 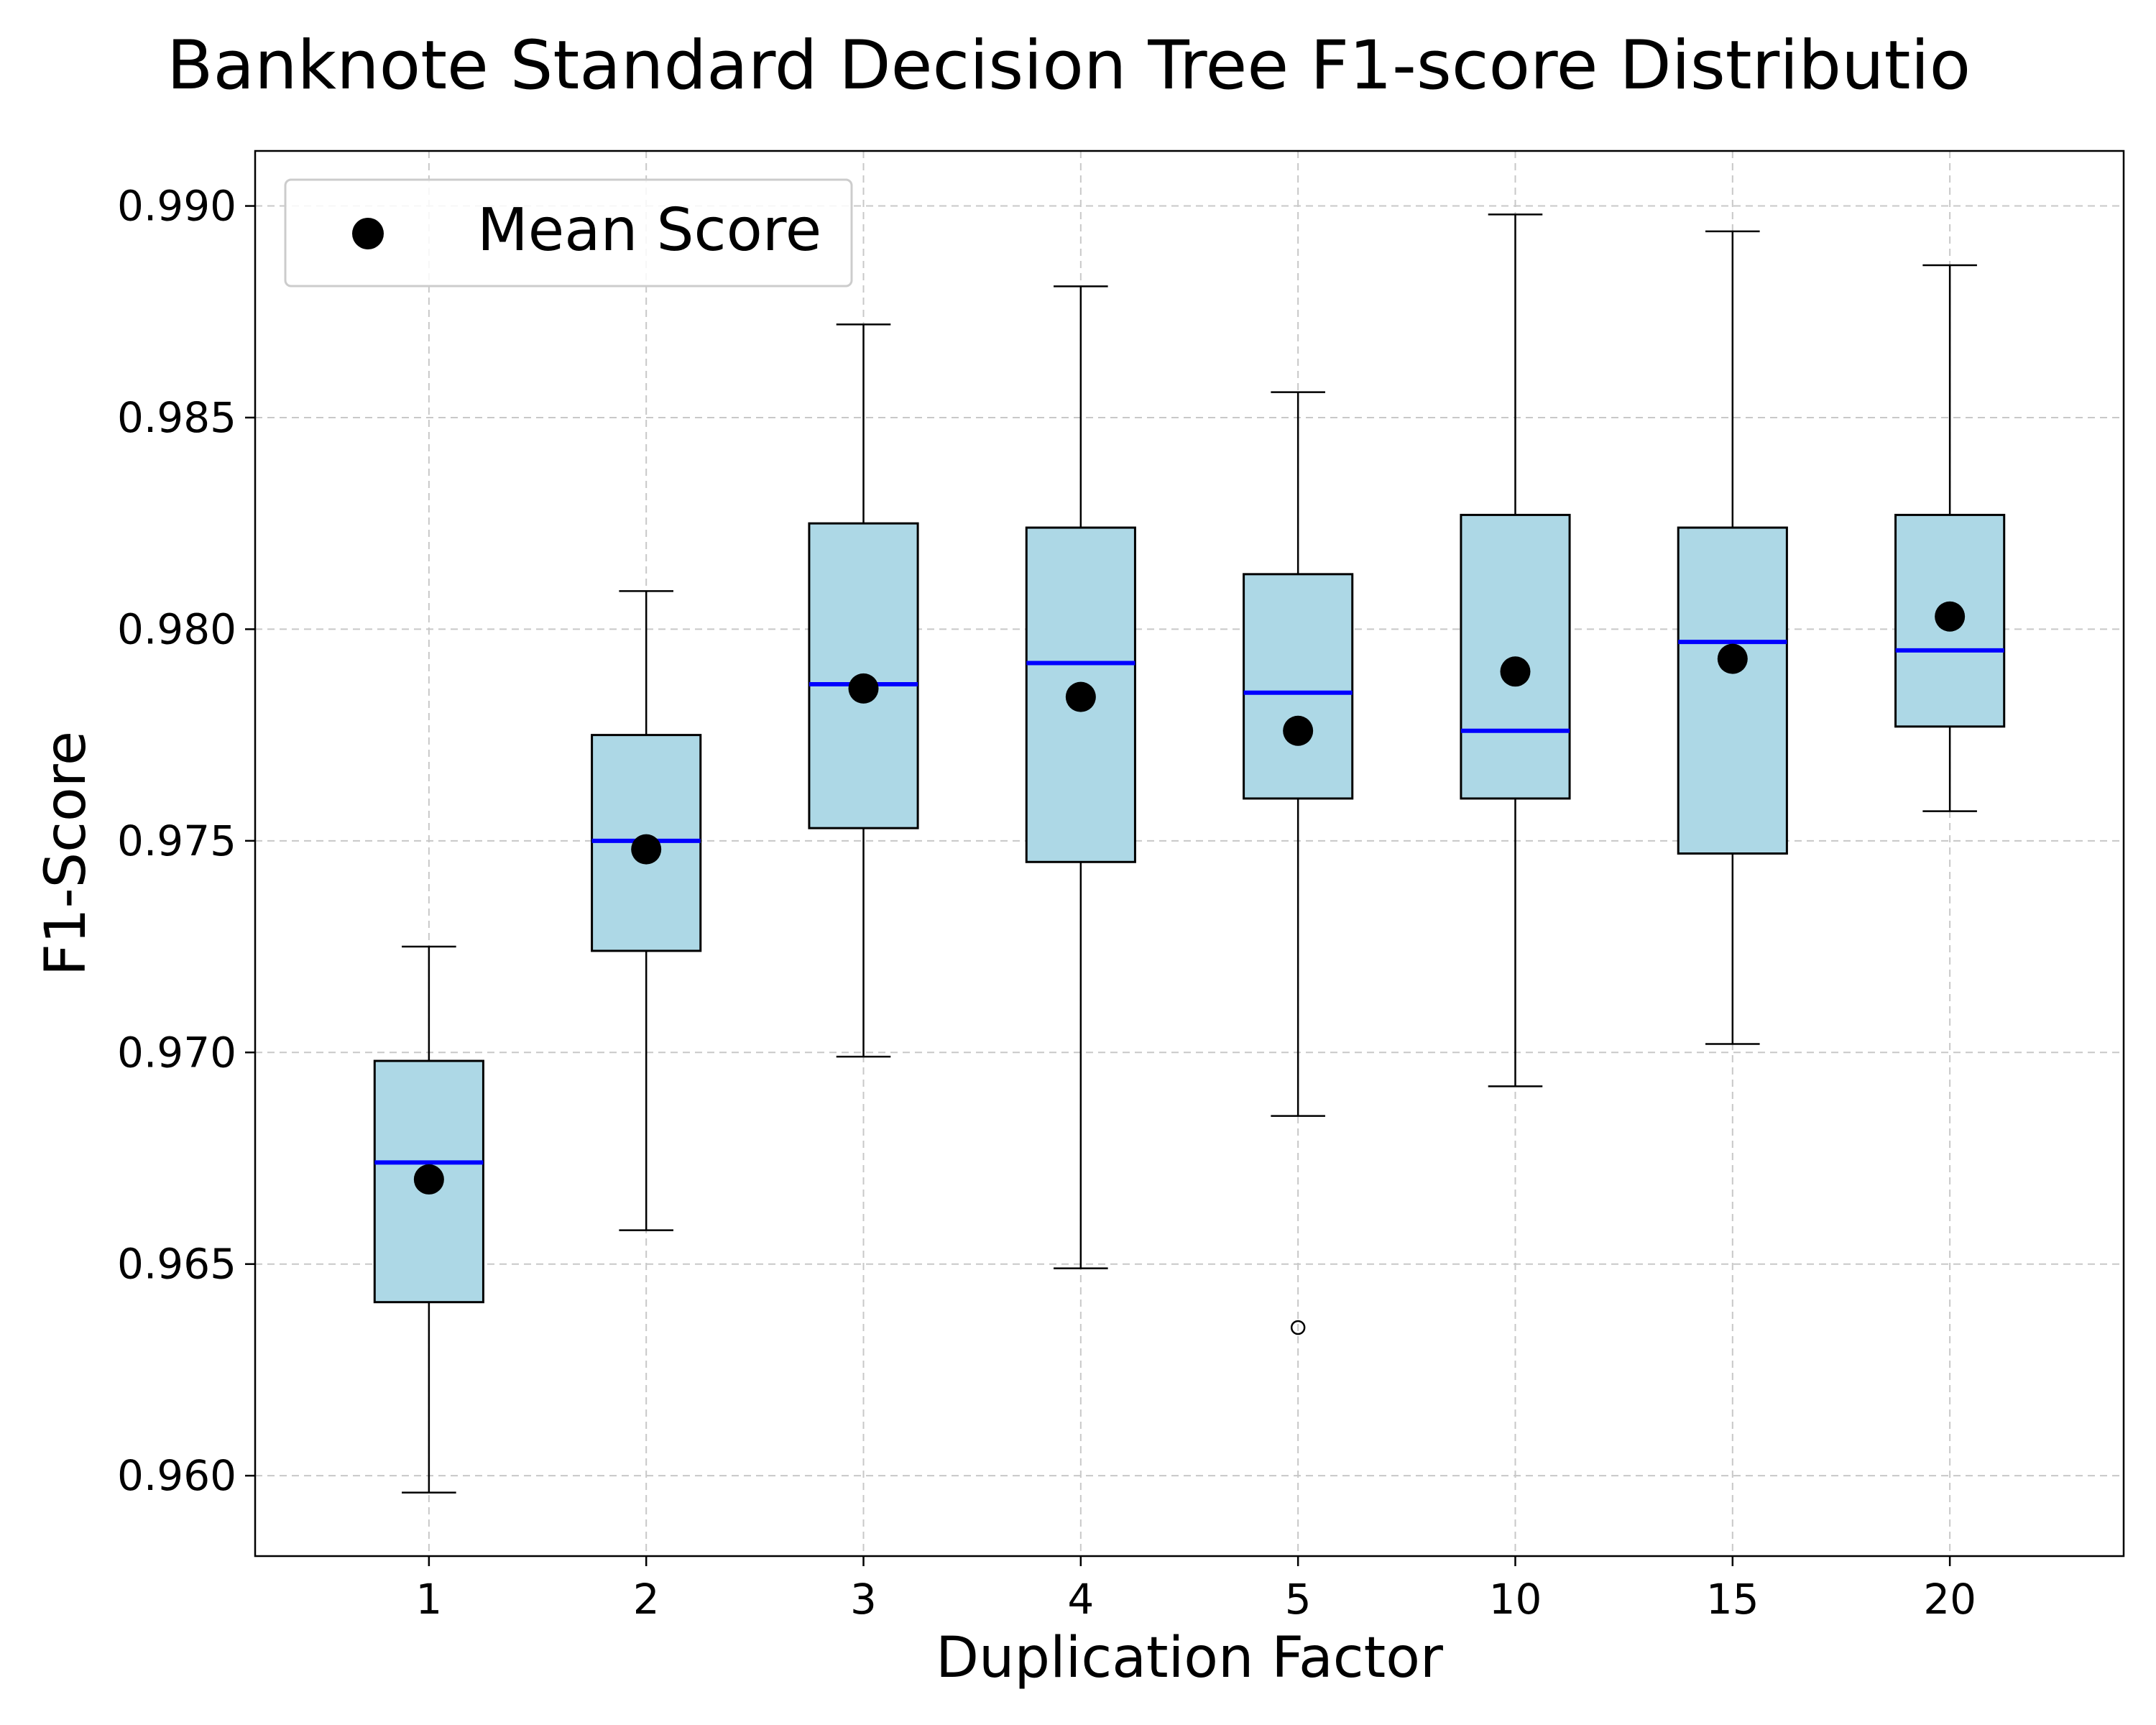 What do you see at coordinates (646, 1599) in the screenshot?
I see `x-tick-label: 2` at bounding box center [646, 1599].